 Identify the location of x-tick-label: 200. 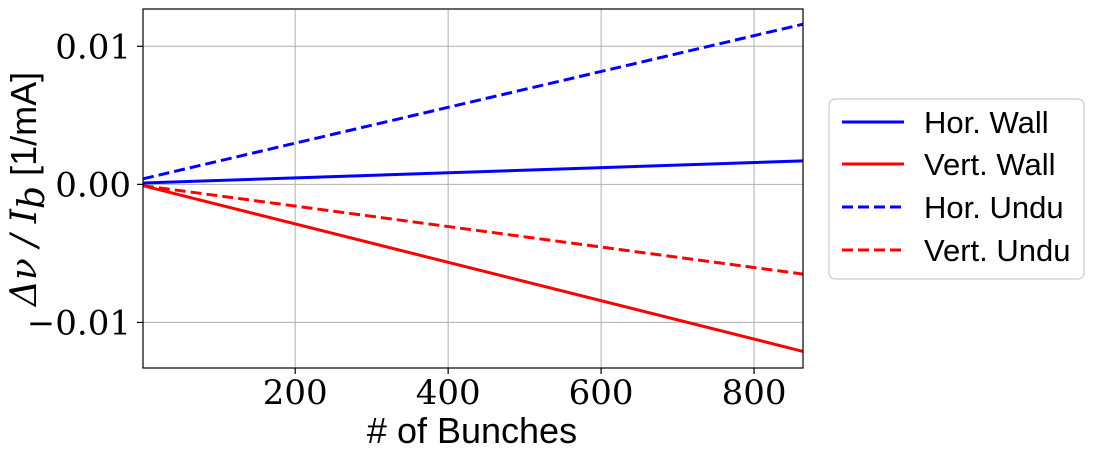
(295, 393).